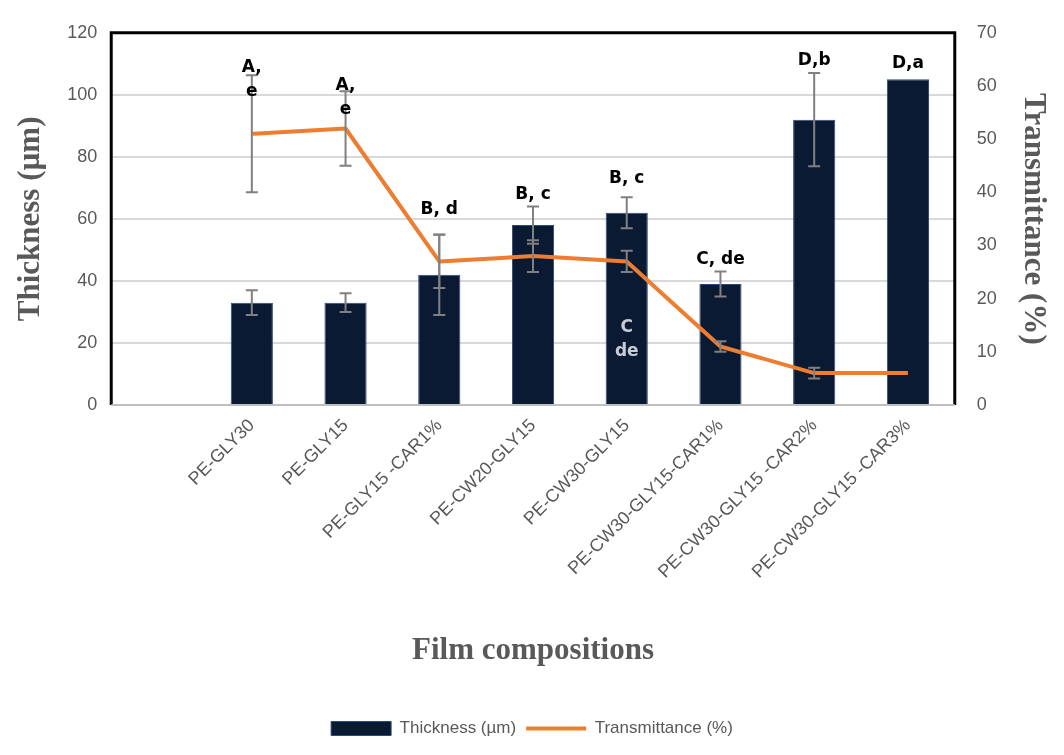 The image size is (1064, 755). I want to click on y-tick-label: 60, so click(87, 217).